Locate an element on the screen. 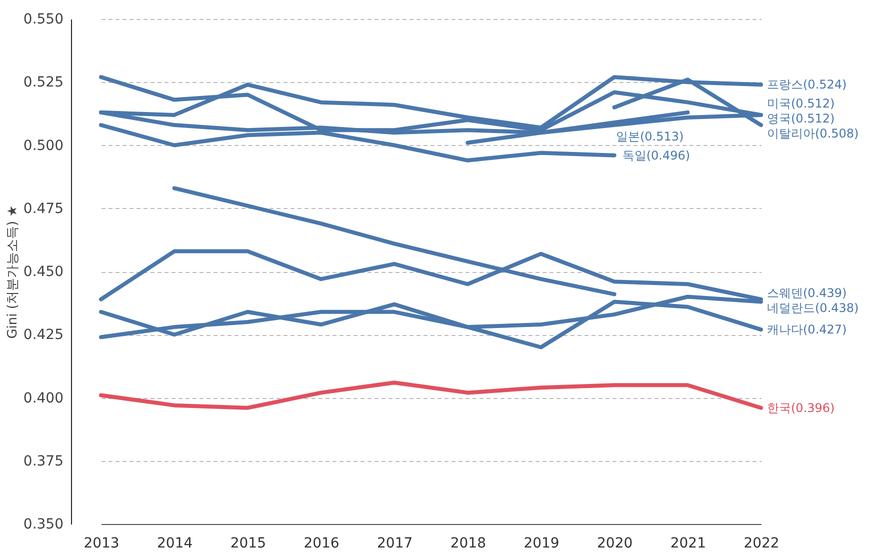 The image size is (891, 554). series-label: 일본(0.513) is located at coordinates (650, 136).